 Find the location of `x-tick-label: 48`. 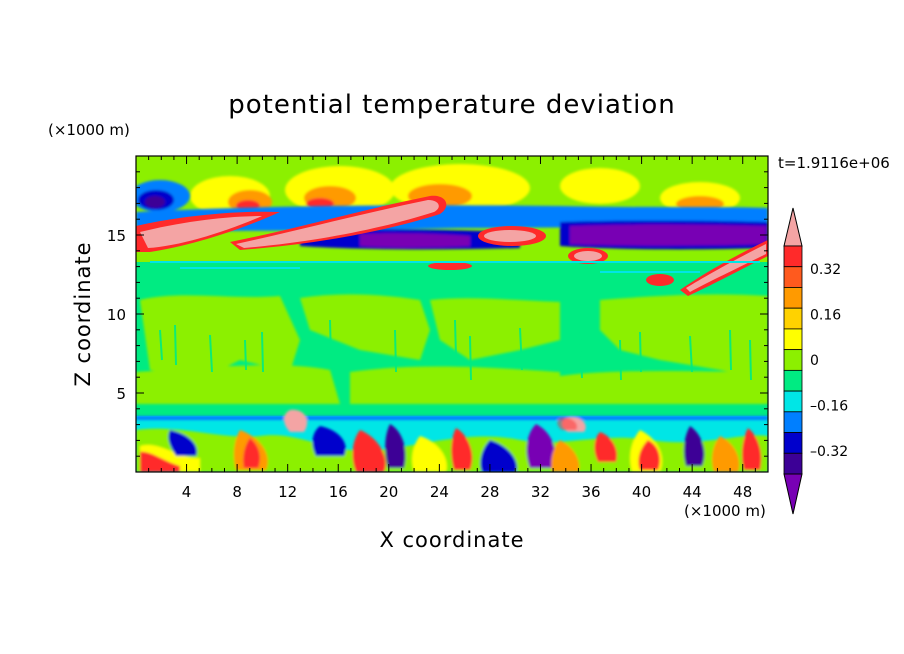

x-tick-label: 48 is located at coordinates (742, 492).